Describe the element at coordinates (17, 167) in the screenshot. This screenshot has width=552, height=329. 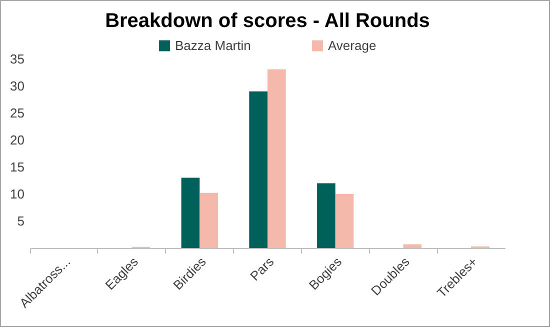
I see `y-tick-label: 15` at that location.